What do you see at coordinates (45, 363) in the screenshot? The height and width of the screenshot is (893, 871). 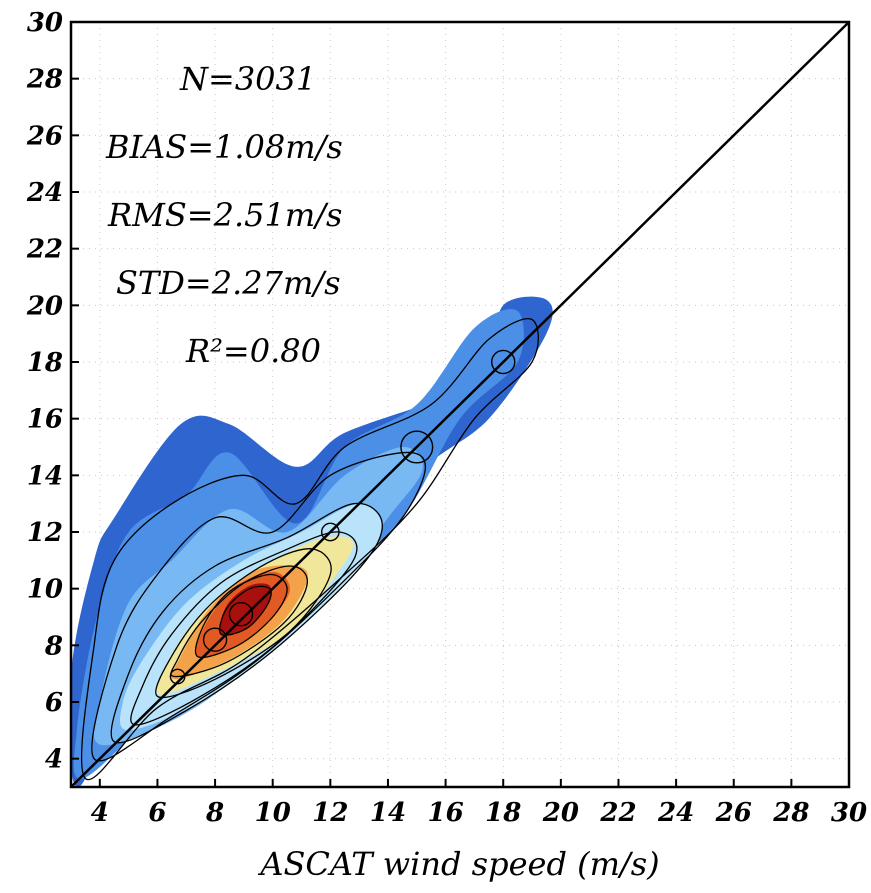 I see `y-tick-label: 18` at bounding box center [45, 363].